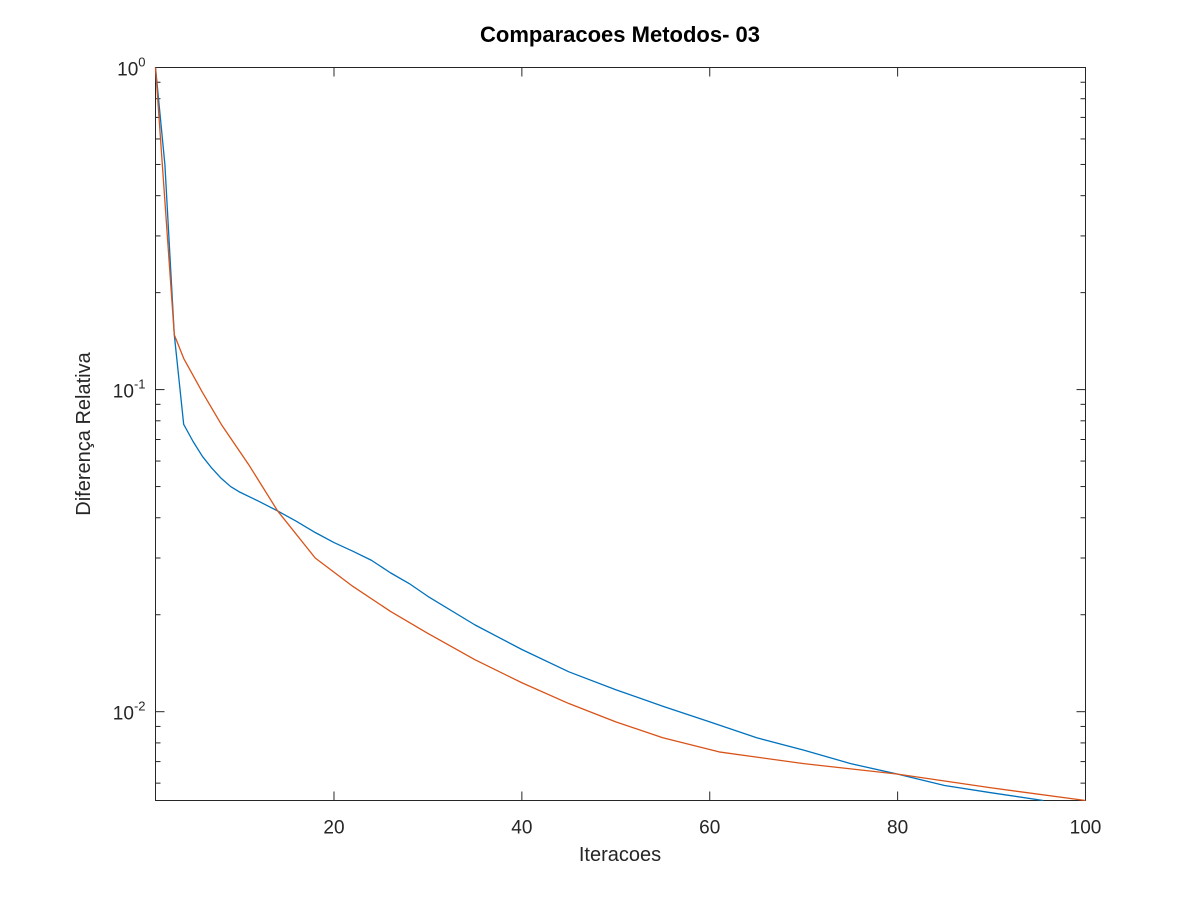 The width and height of the screenshot is (1200, 900). I want to click on y-tick-label: 10⁻², so click(129, 712).